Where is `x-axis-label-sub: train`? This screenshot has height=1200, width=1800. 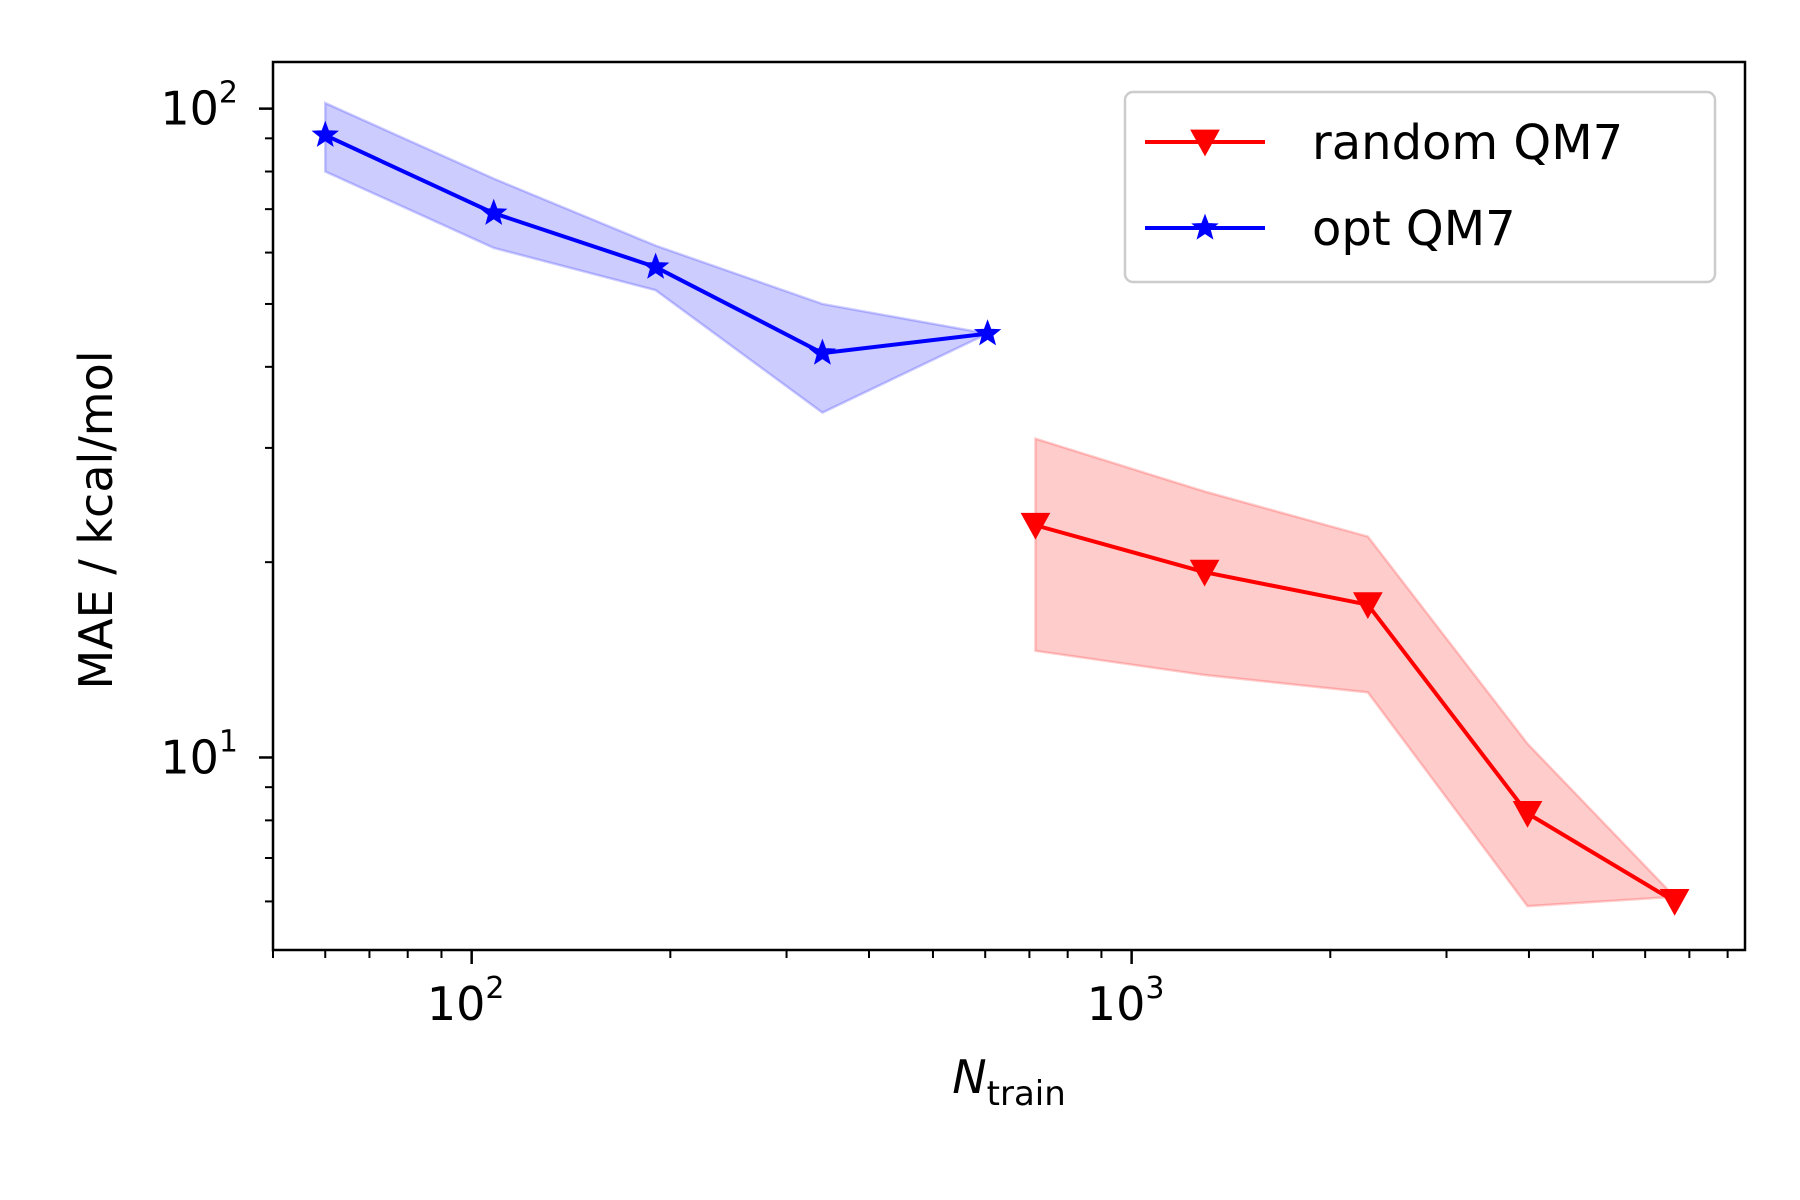
x-axis-label-sub: train is located at coordinates (1026, 1094).